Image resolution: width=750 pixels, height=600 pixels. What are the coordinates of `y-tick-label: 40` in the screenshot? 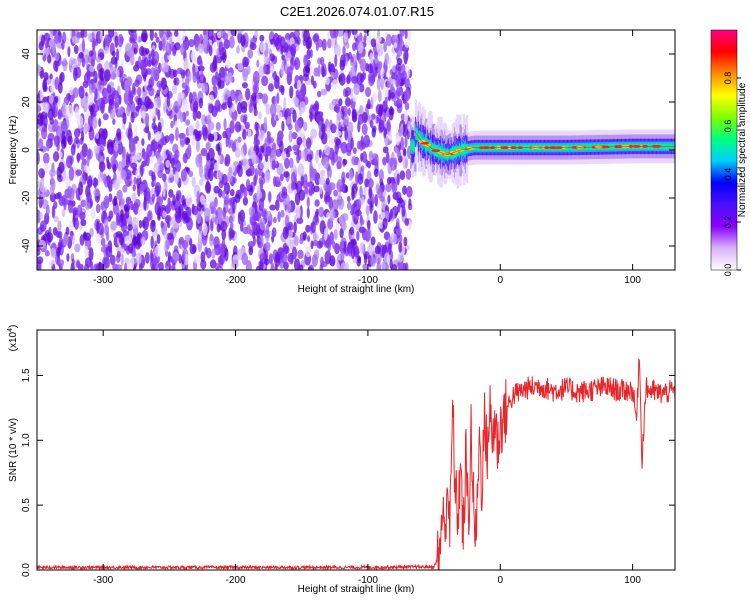 It's located at (26, 54).